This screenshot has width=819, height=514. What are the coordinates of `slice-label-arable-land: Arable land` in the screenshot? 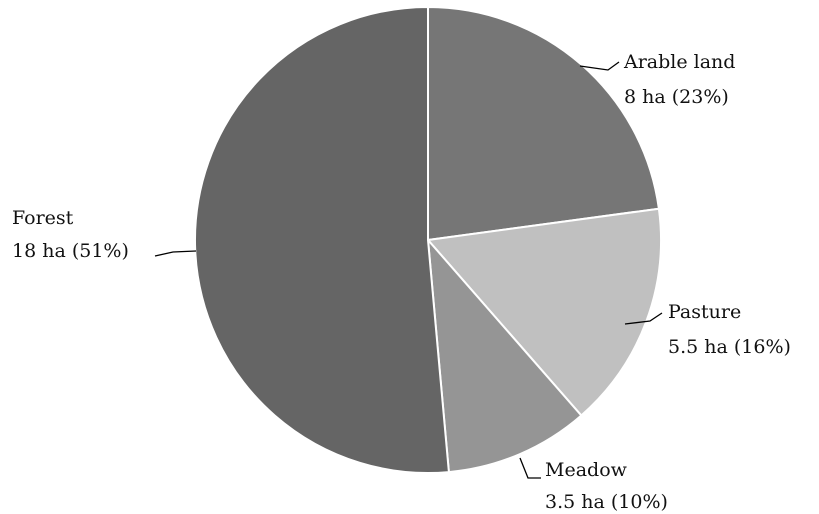 It's located at (679, 62).